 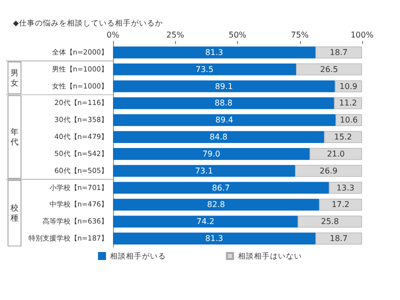 What do you see at coordinates (113, 35) in the screenshot?
I see `x-tick-label: 0%` at bounding box center [113, 35].